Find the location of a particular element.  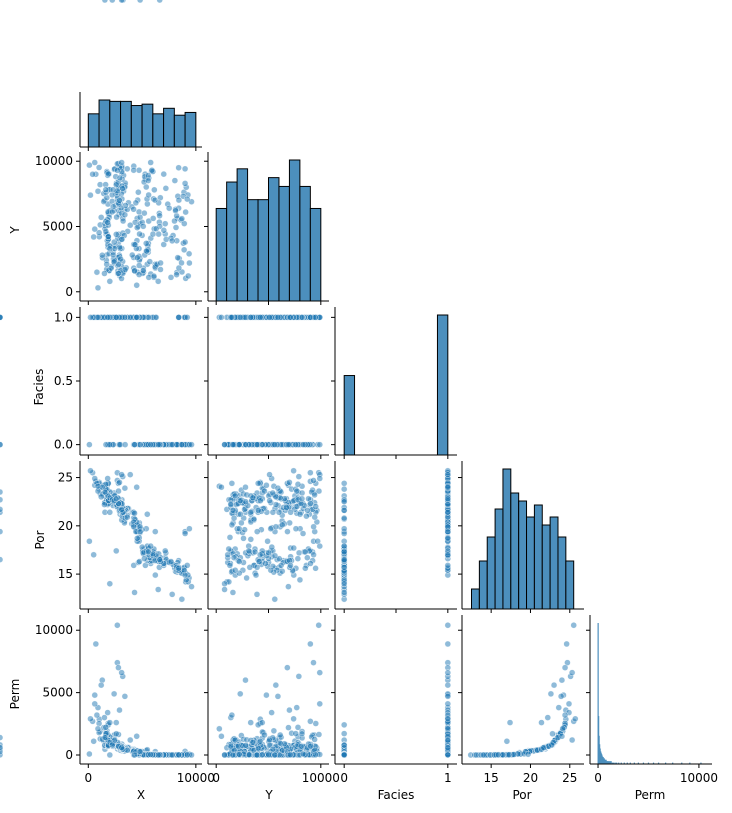

x-tick-label: 15 is located at coordinates (491, 778).